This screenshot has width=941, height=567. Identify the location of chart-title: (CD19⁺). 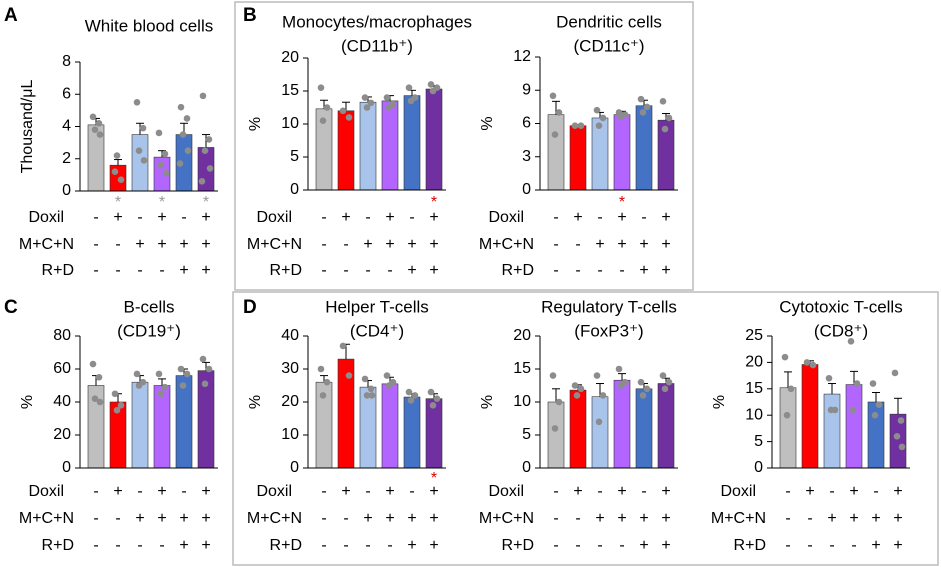
(149, 330).